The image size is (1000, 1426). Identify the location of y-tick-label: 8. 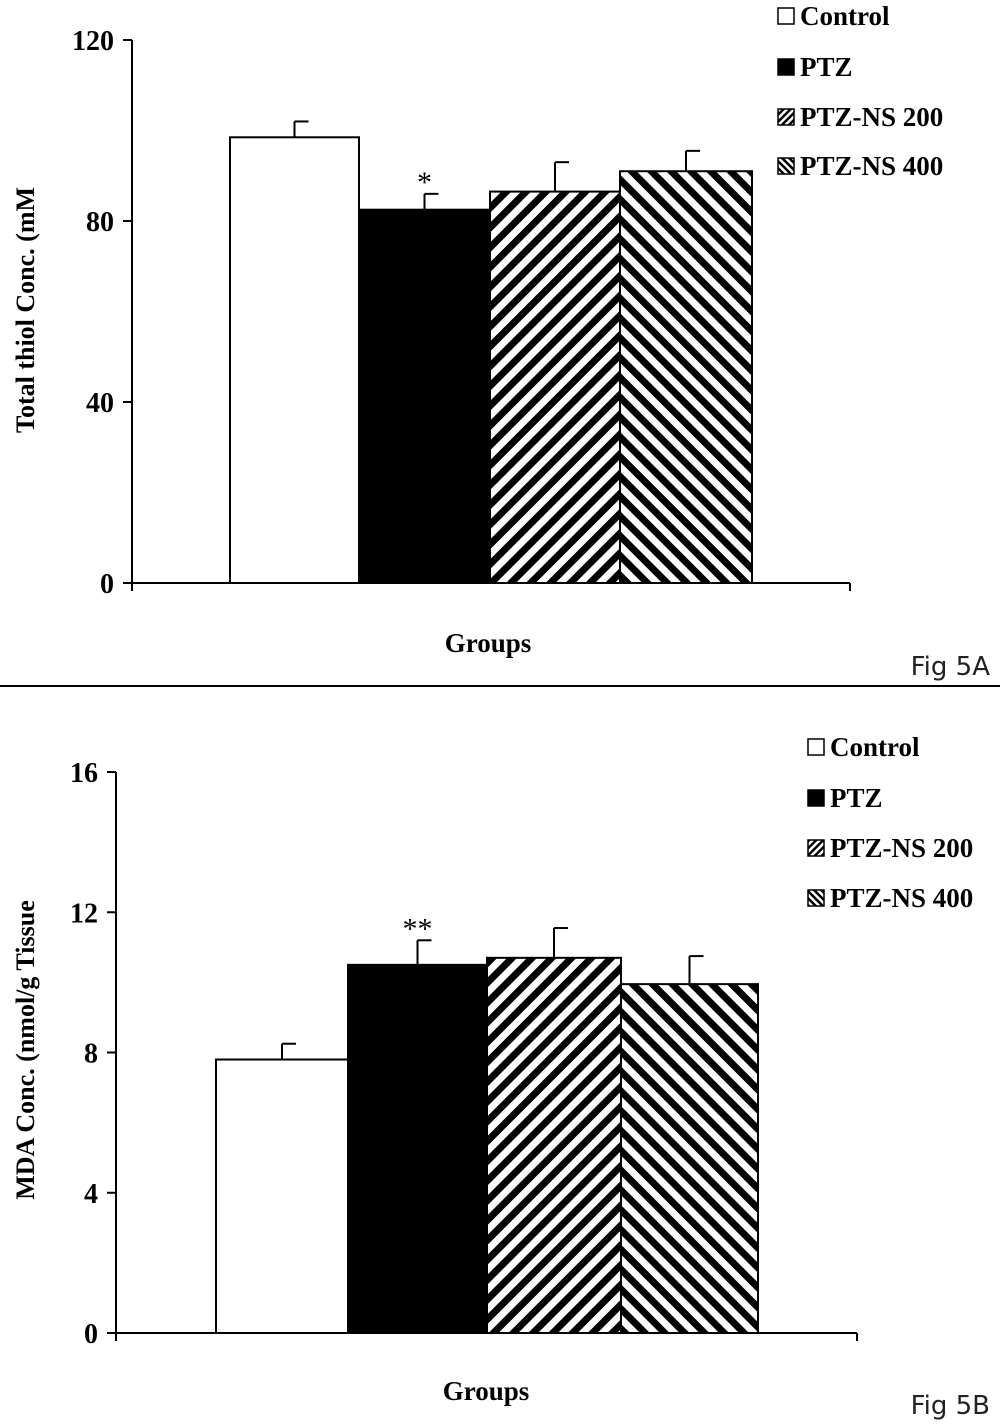
(91, 1054).